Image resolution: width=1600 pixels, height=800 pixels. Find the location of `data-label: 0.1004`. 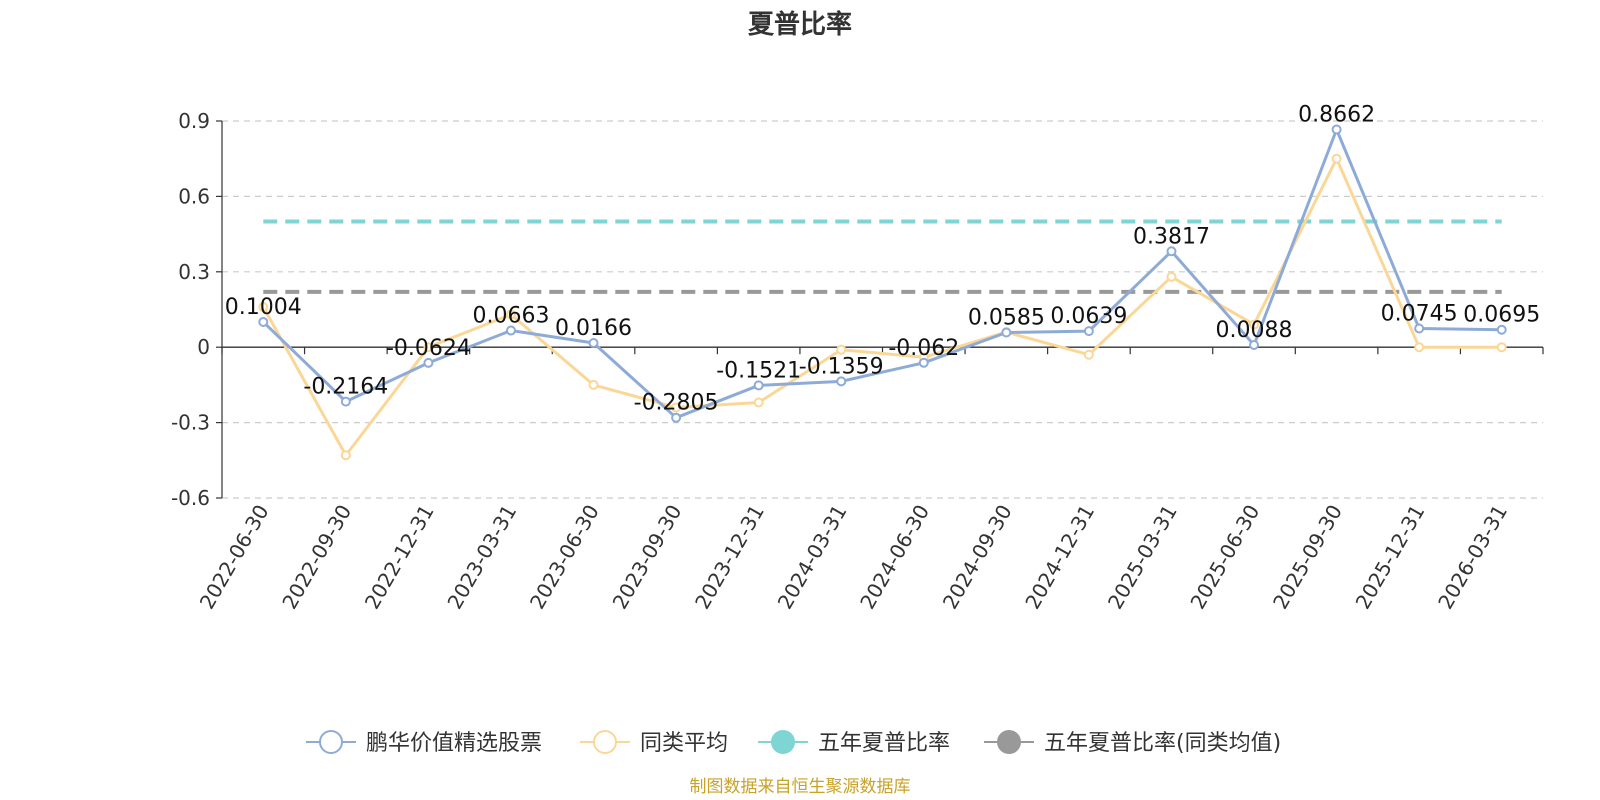

data-label: 0.1004 is located at coordinates (263, 307).